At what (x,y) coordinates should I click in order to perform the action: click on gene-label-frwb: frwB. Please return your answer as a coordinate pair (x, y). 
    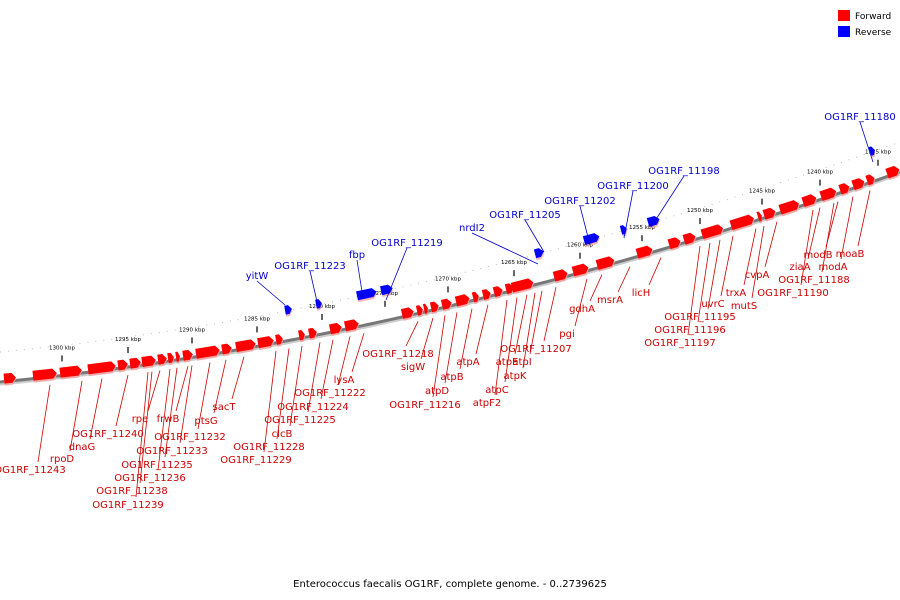
    Looking at the image, I should click on (168, 419).